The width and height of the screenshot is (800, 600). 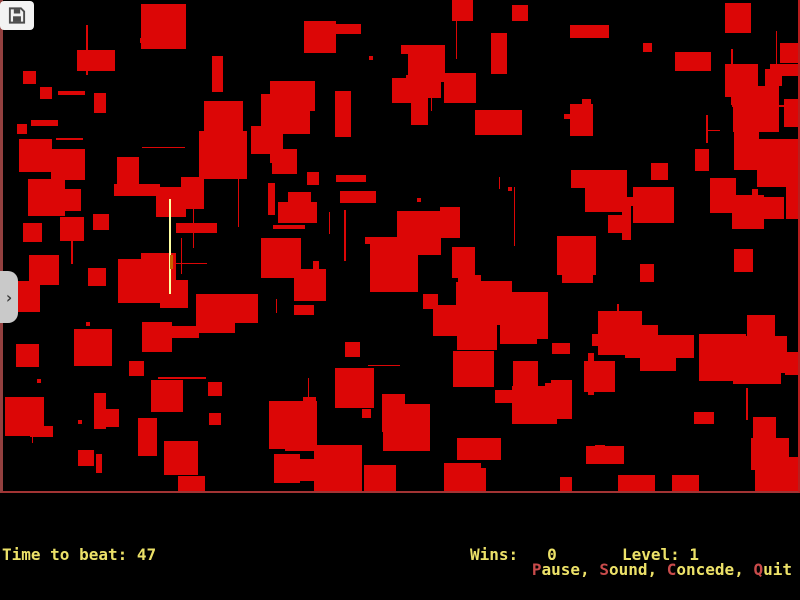 What do you see at coordinates (700, 569) in the screenshot?
I see `menu-item-concede: Concede` at bounding box center [700, 569].